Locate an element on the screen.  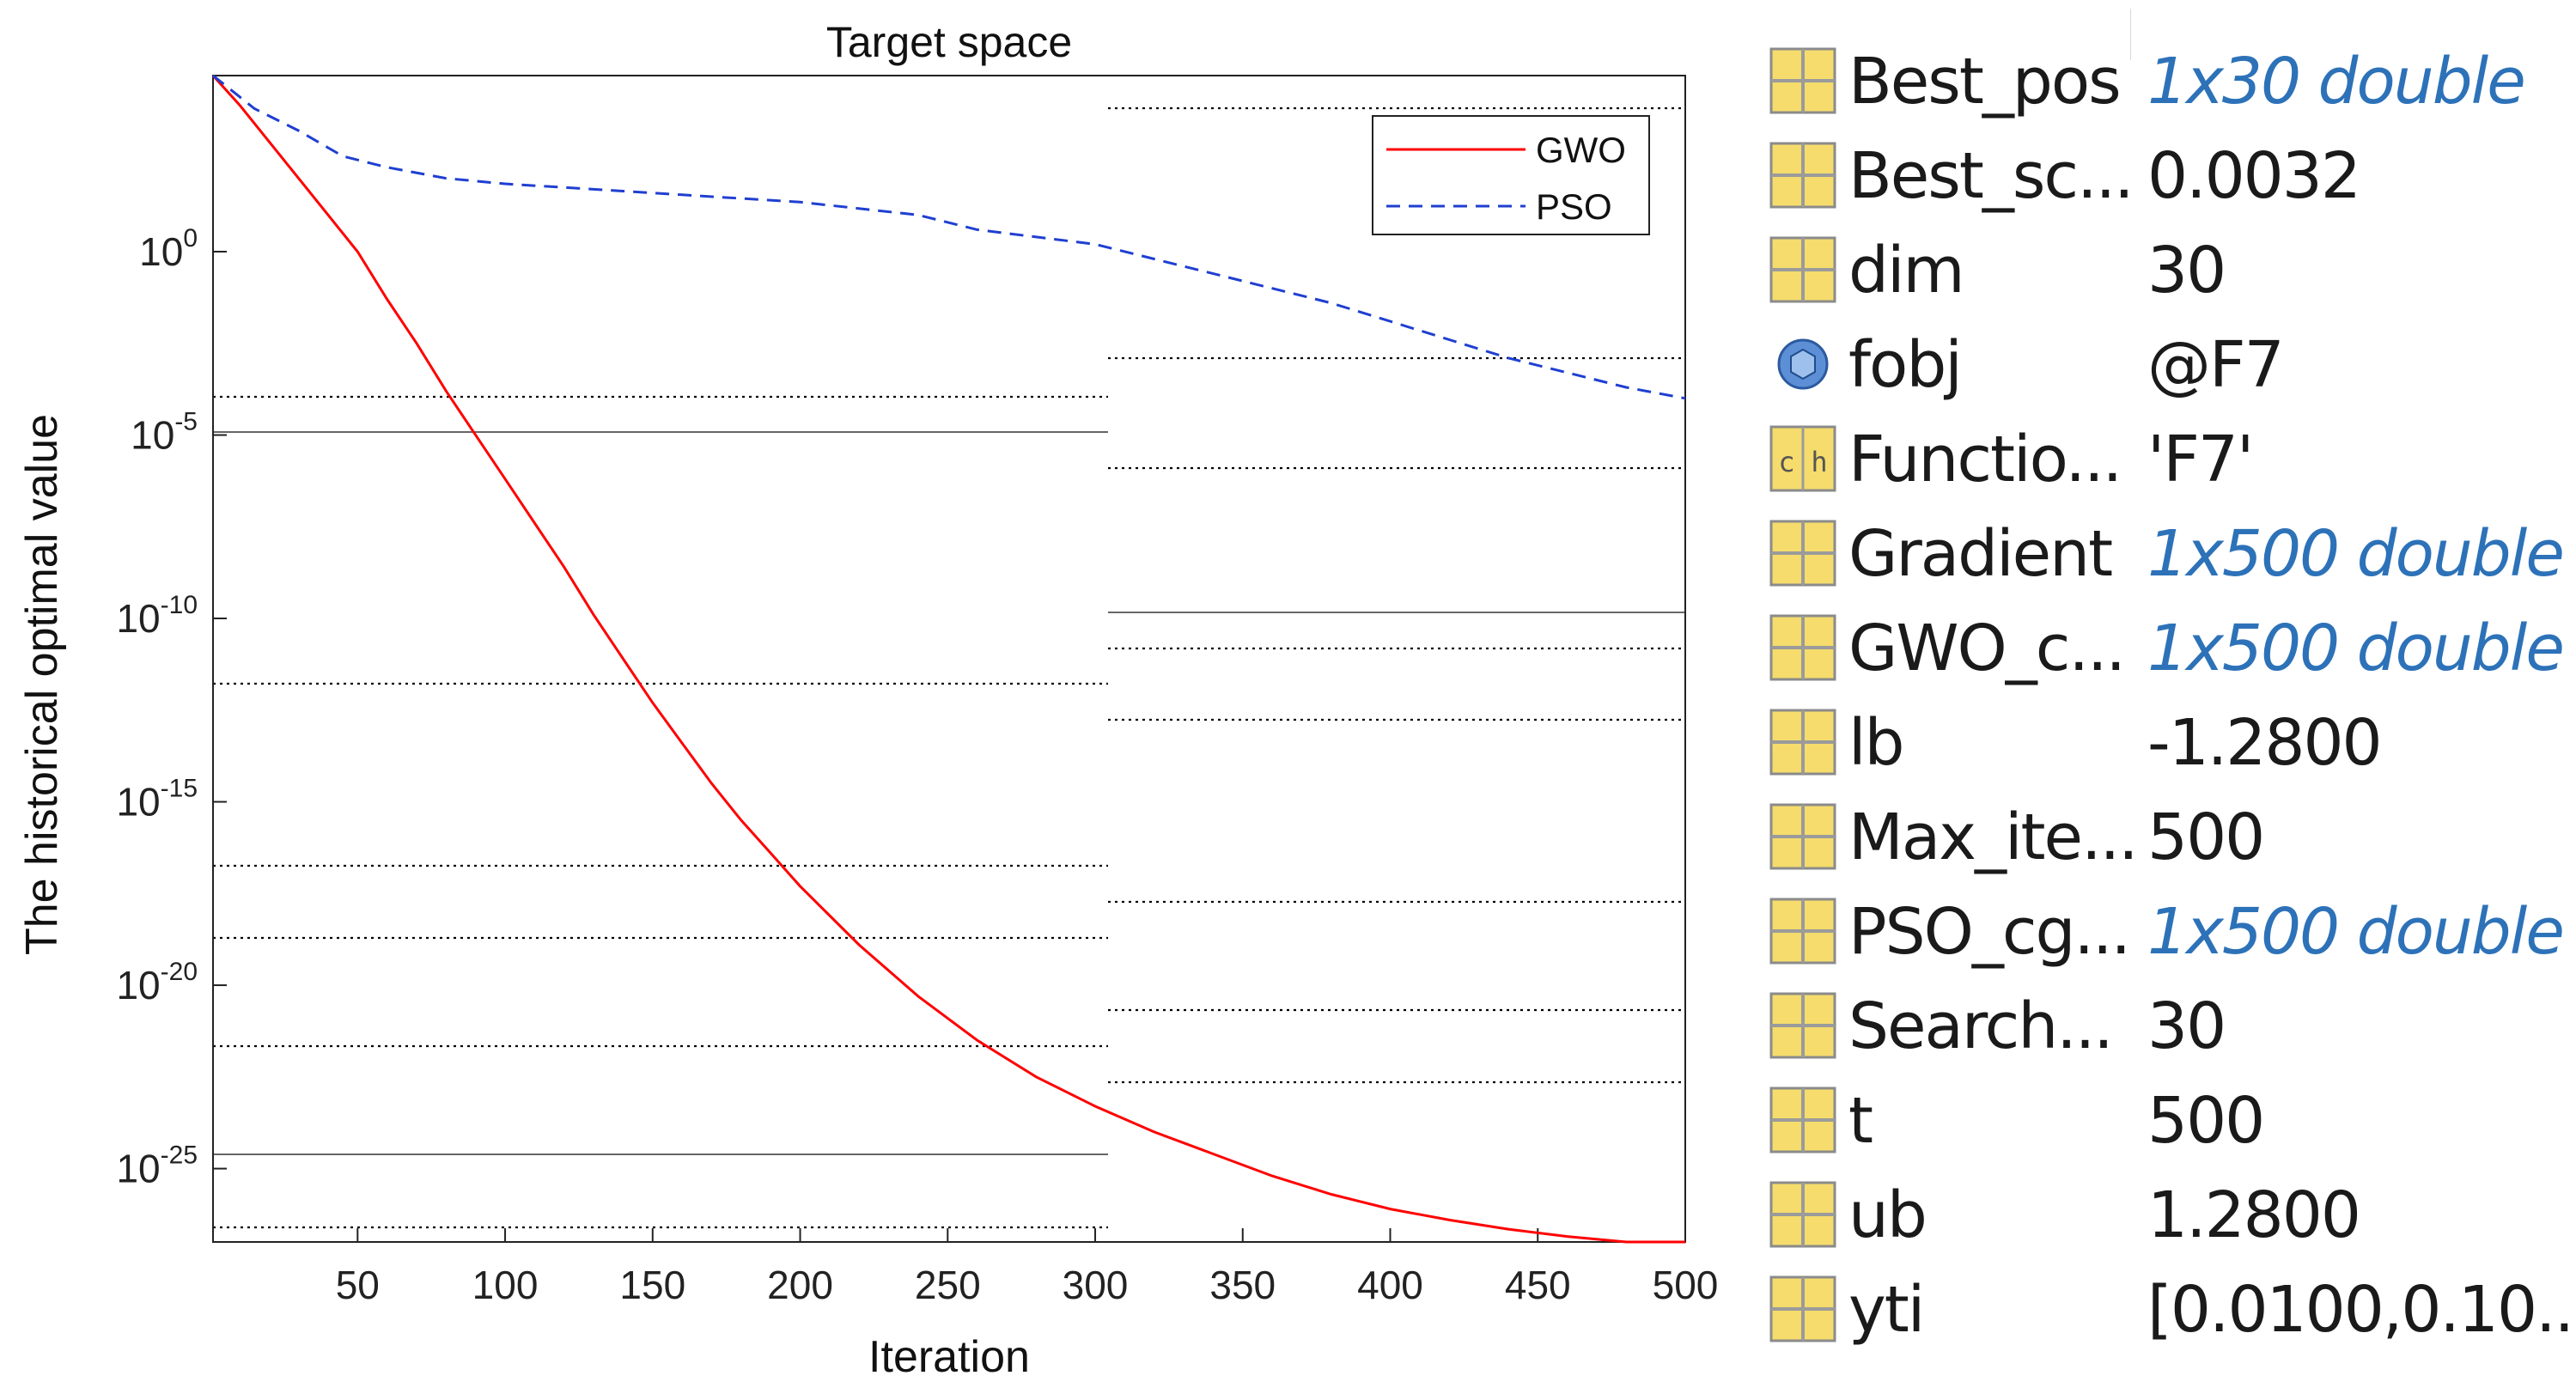
x-tick-label: 150 is located at coordinates (652, 1285).